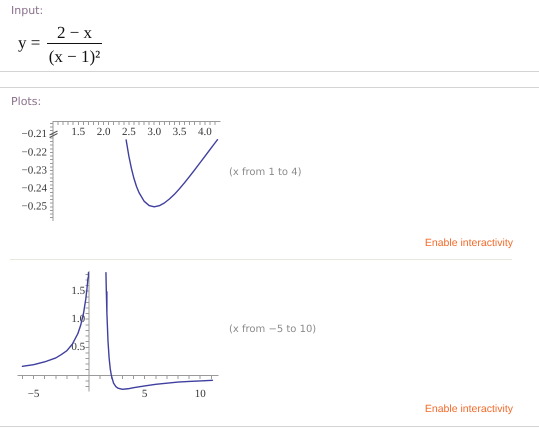  What do you see at coordinates (35, 206) in the screenshot?
I see `y-tick-label: −0.25` at bounding box center [35, 206].